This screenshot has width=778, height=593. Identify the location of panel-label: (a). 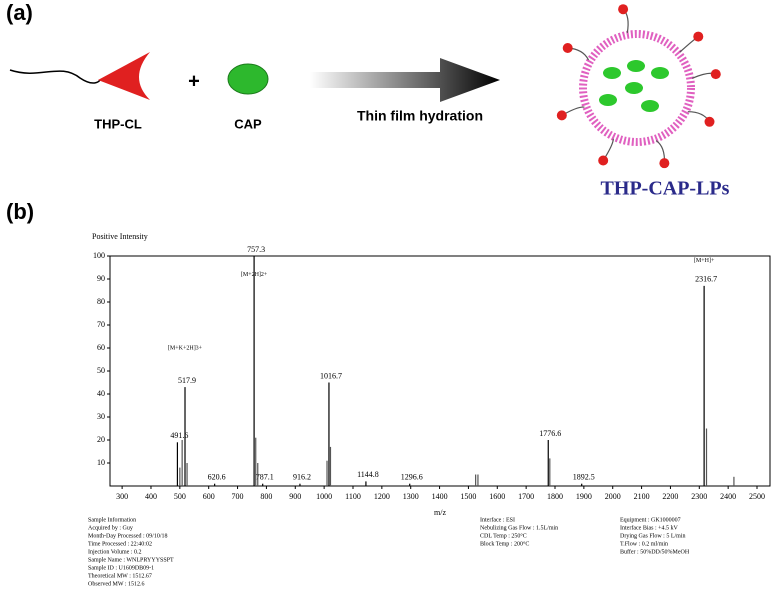
(19, 12).